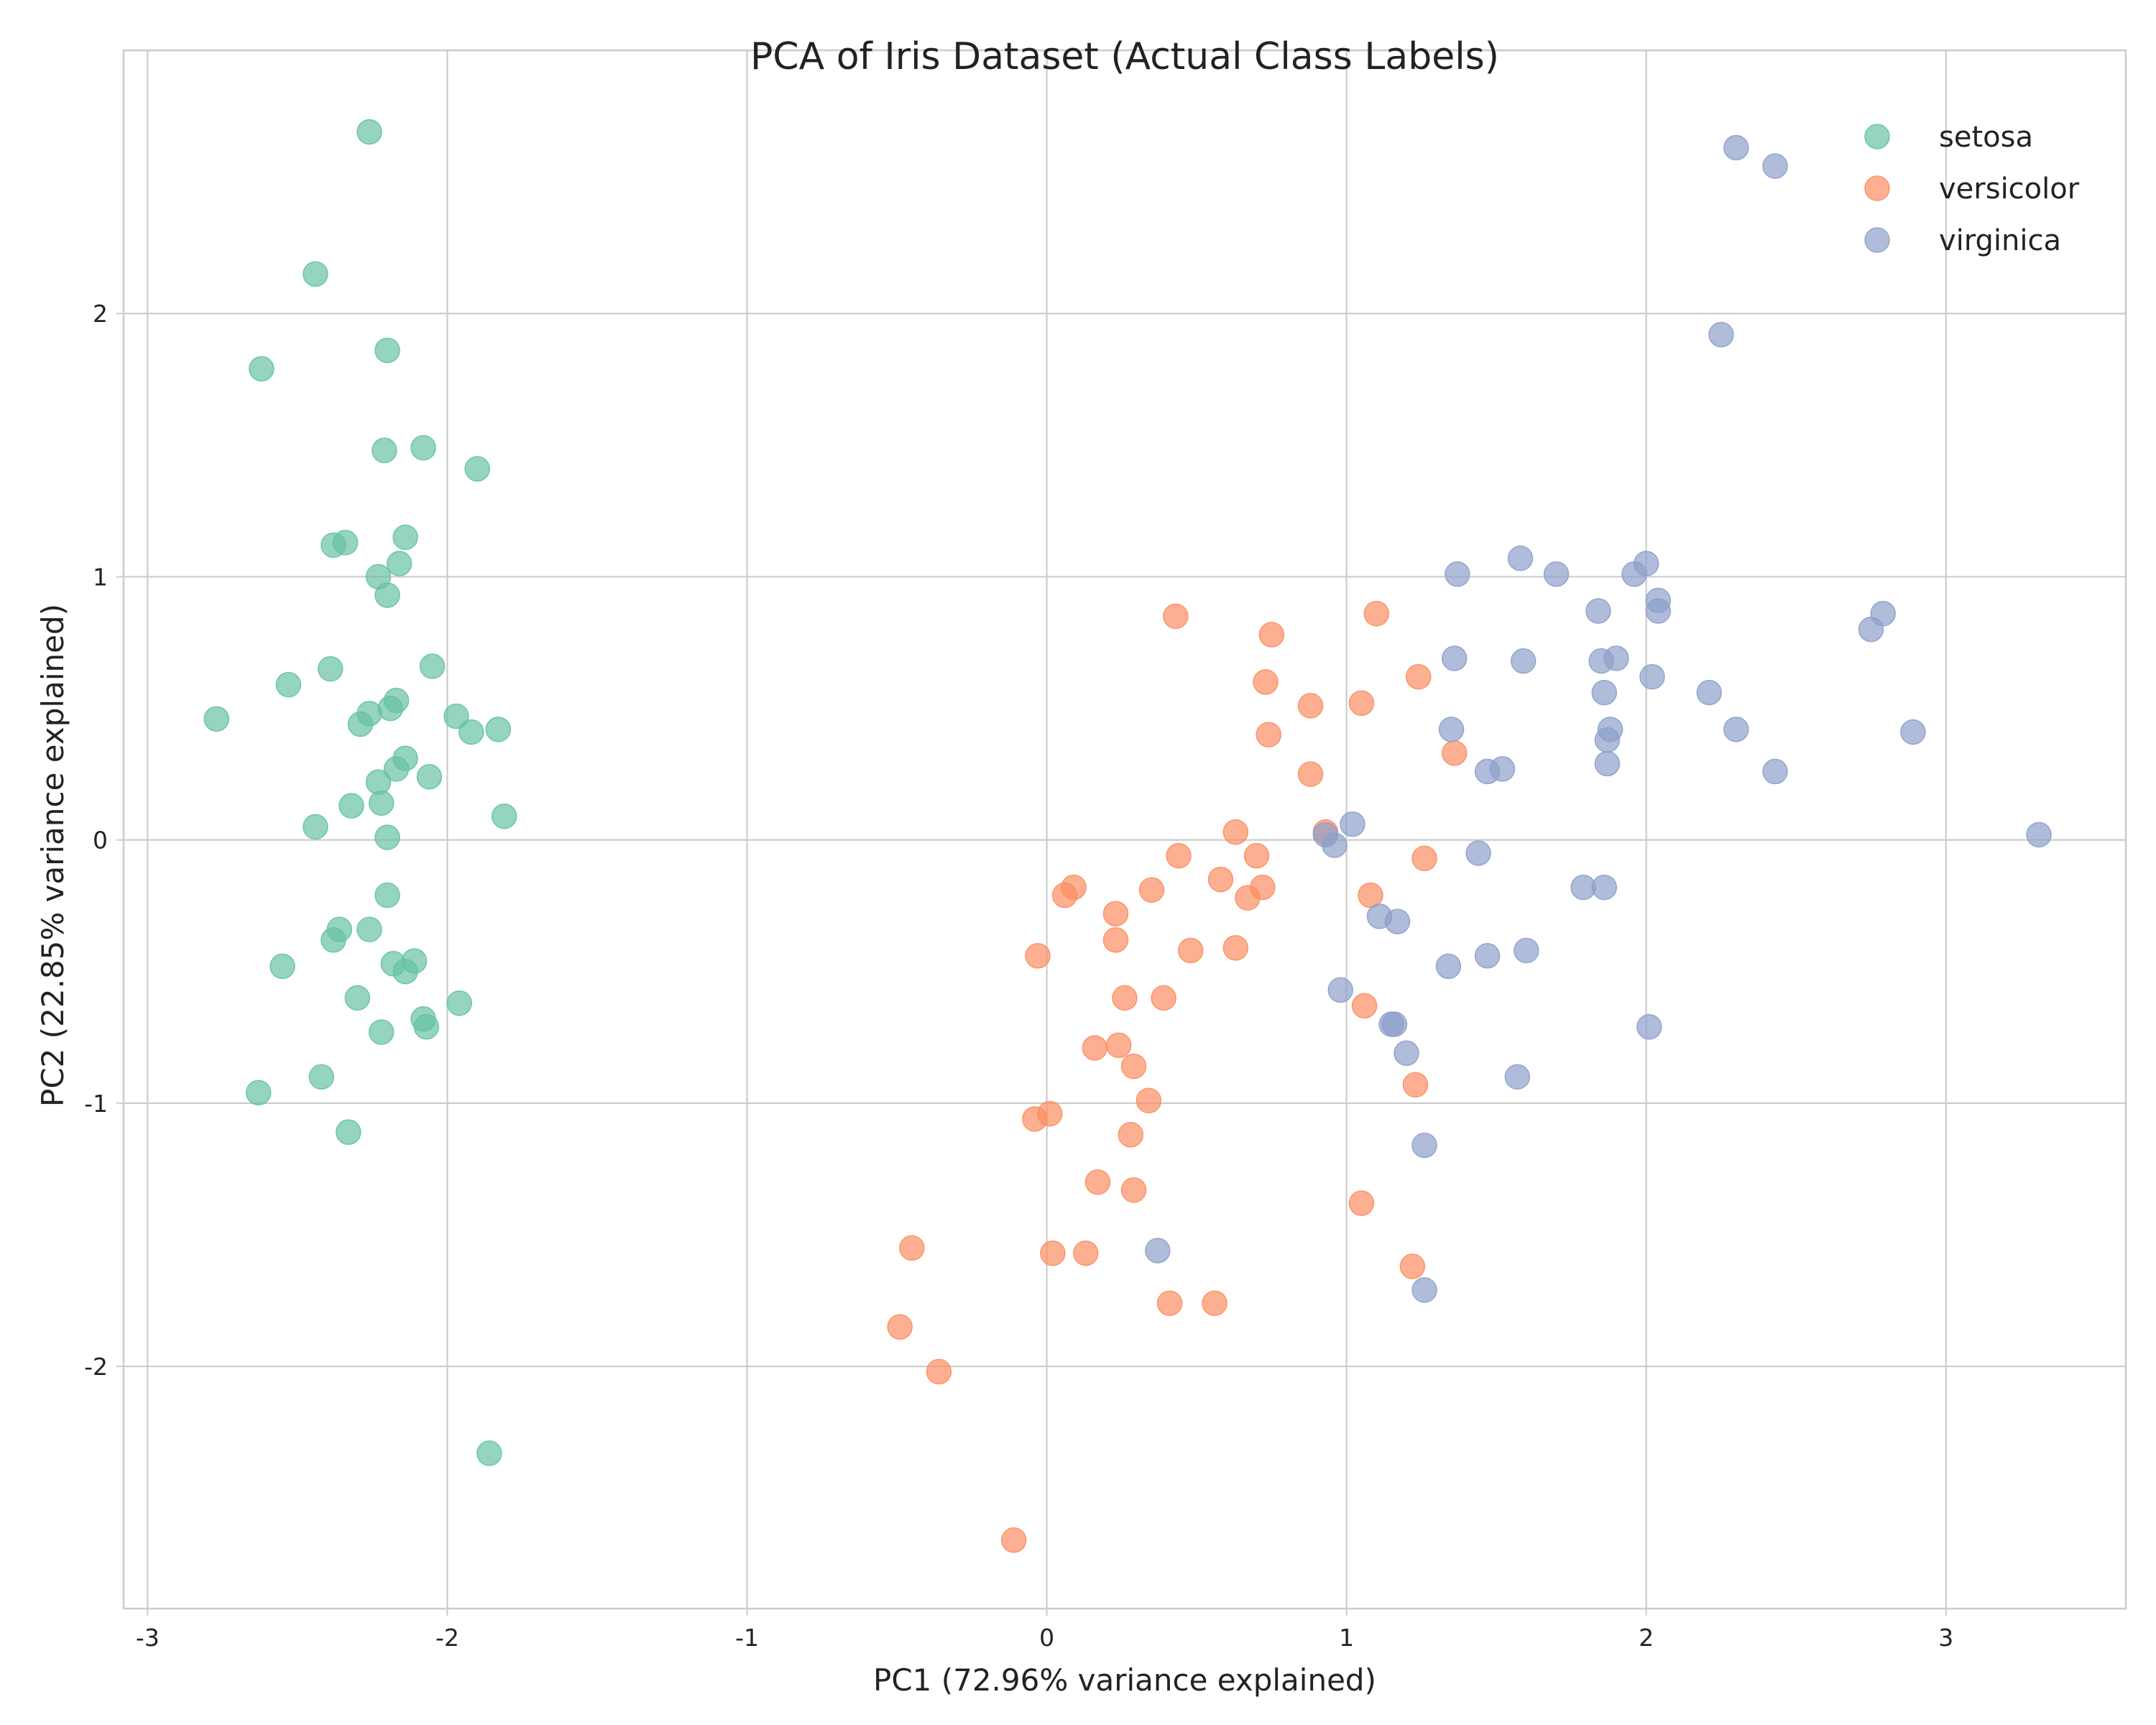 The height and width of the screenshot is (1725, 2156). I want to click on legend-label-versicolor: versicolor, so click(2010, 189).